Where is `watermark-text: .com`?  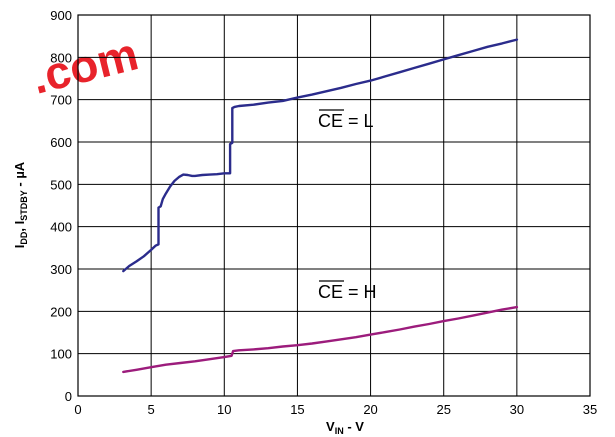 watermark-text: .com is located at coordinates (84, 65).